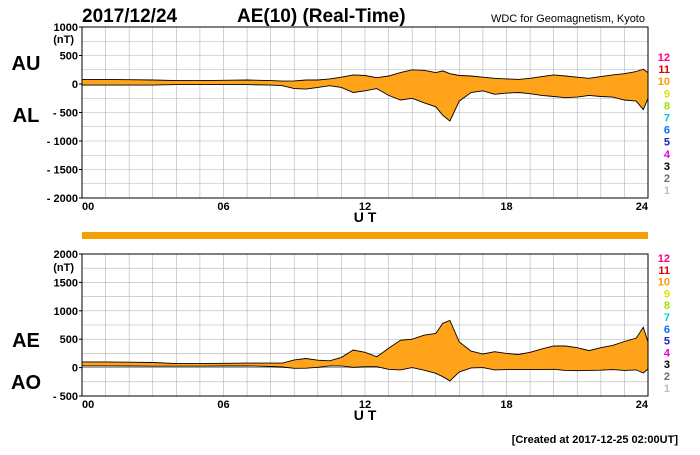  What do you see at coordinates (26, 383) in the screenshot?
I see `label-ao: AO` at bounding box center [26, 383].